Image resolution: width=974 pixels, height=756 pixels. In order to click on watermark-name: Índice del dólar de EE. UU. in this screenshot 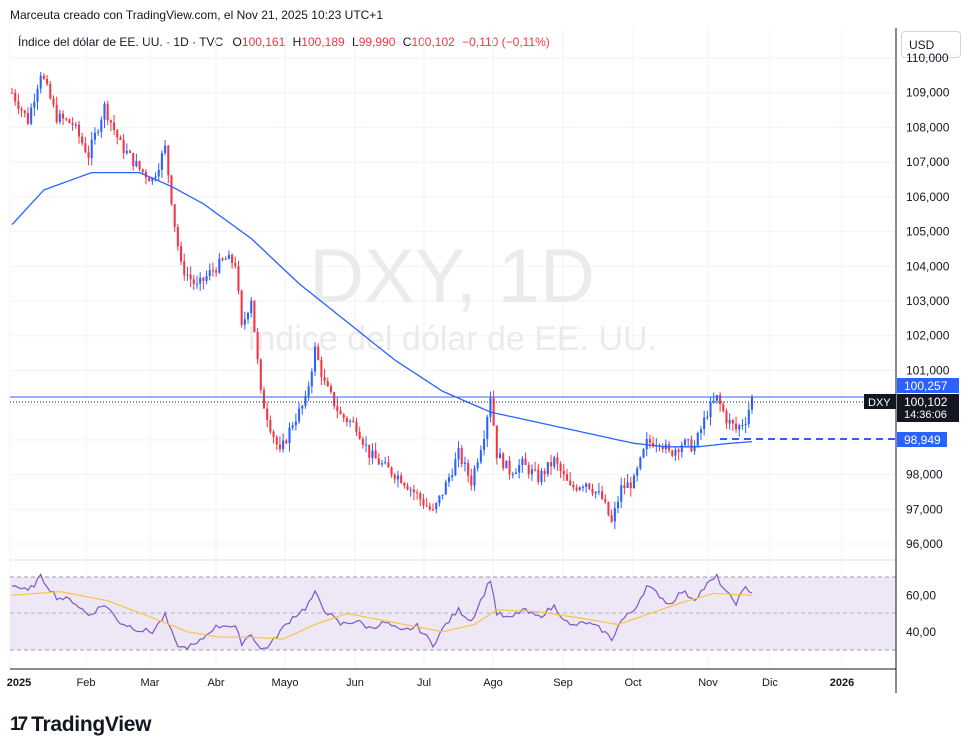, I will do `click(452, 339)`.